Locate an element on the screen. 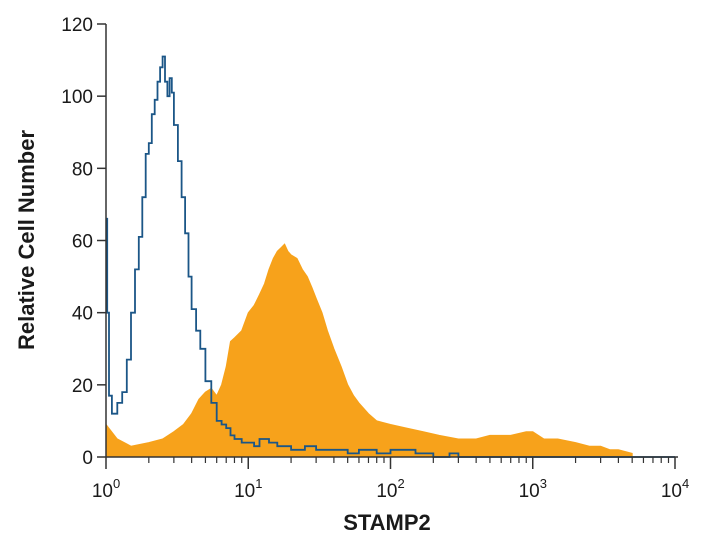 Image resolution: width=703 pixels, height=556 pixels. x-tick-label: 10¹ is located at coordinates (248, 489).